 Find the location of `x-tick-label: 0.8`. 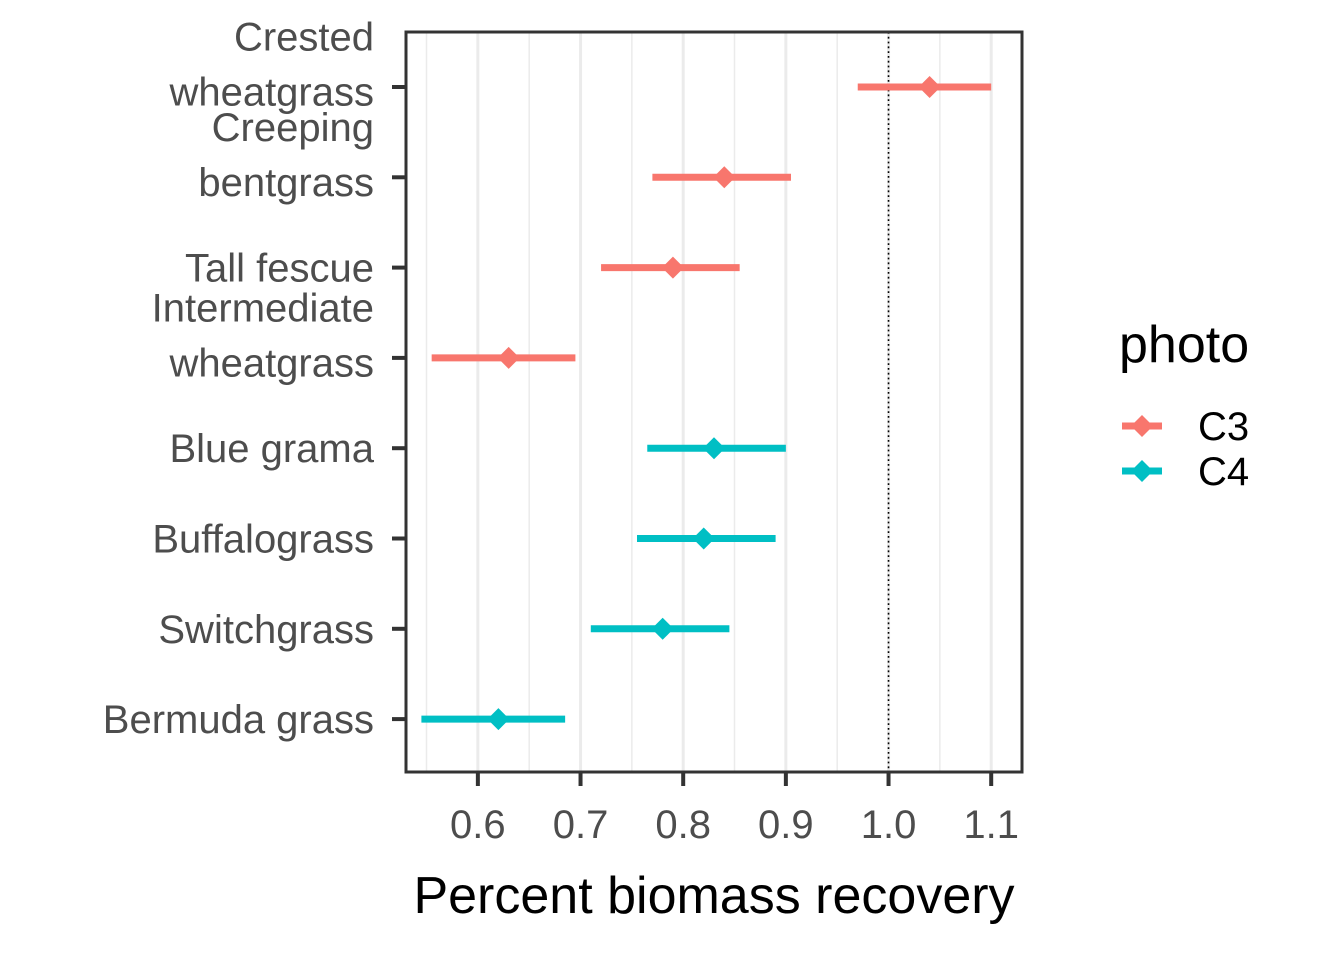

x-tick-label: 0.8 is located at coordinates (683, 825).